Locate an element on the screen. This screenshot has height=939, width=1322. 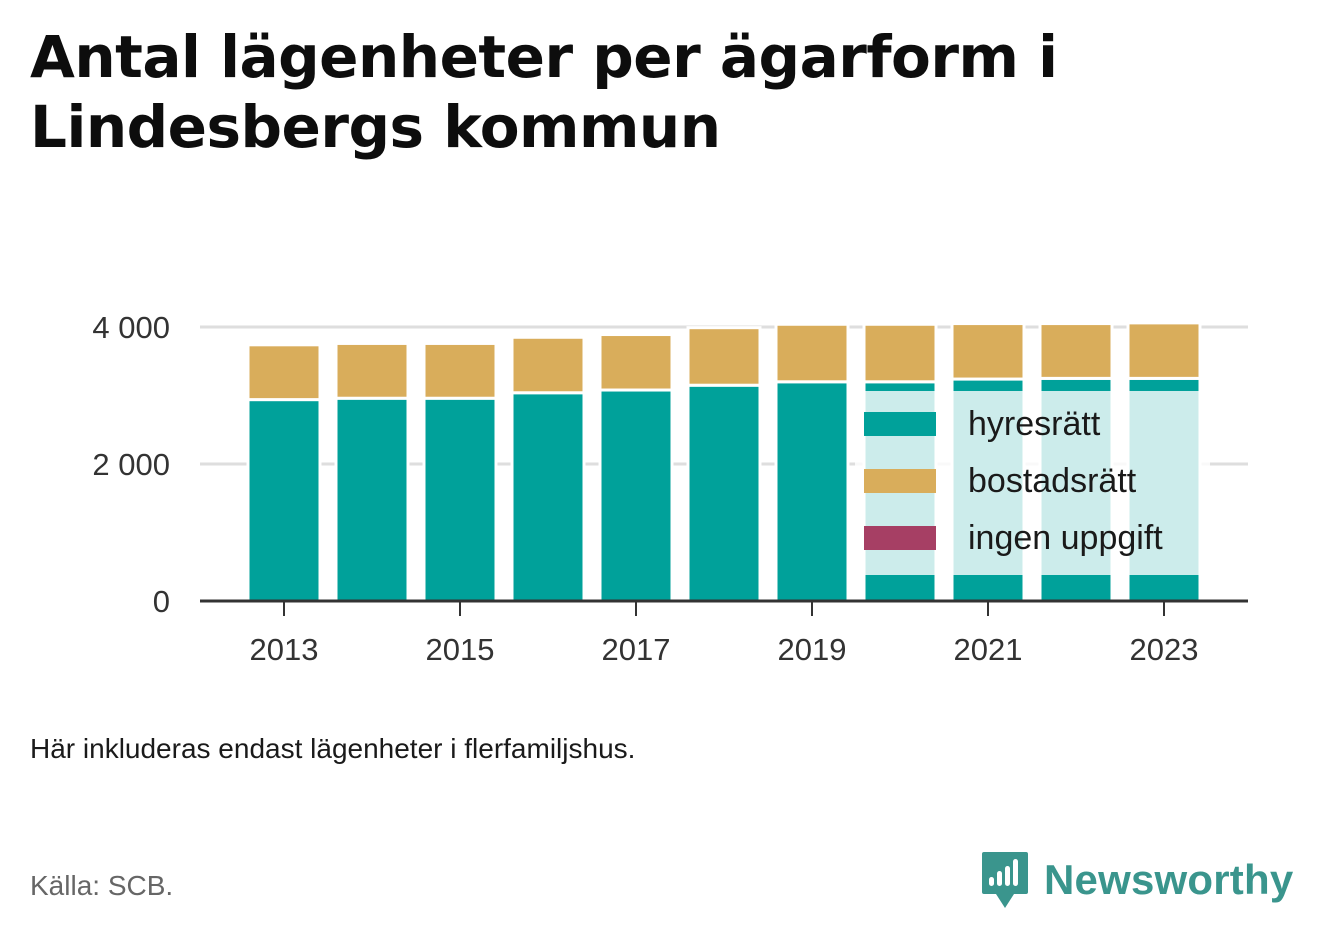
brand-name: Newsworthy is located at coordinates (1169, 879).